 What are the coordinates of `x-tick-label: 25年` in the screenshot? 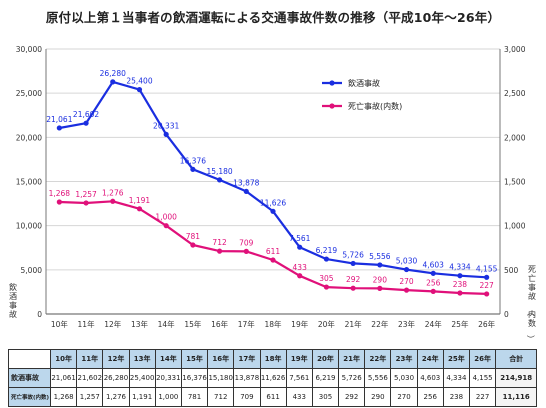 It's located at (460, 324).